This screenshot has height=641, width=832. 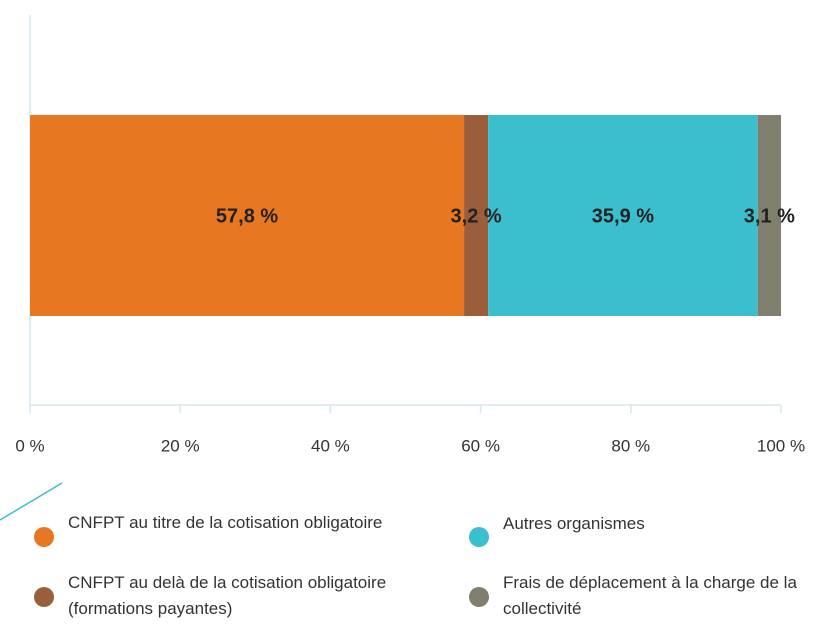 I want to click on data-label: 3,2 %, so click(x=476, y=216).